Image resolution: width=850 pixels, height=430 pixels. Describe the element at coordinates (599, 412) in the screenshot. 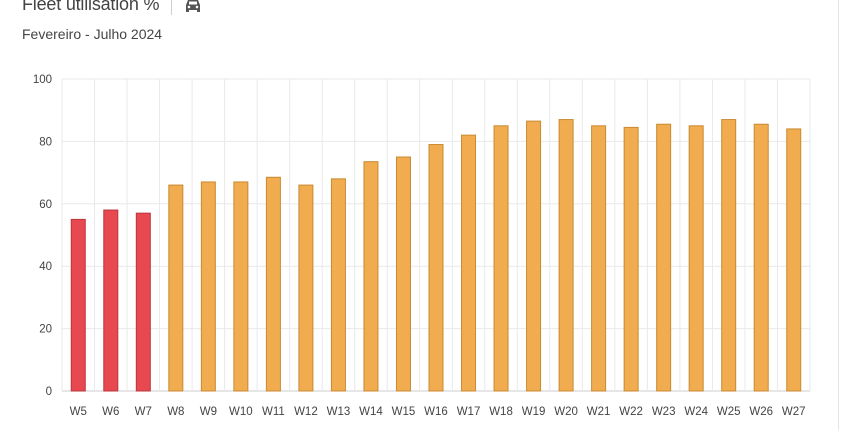

I see `x-tick-label: W21` at that location.